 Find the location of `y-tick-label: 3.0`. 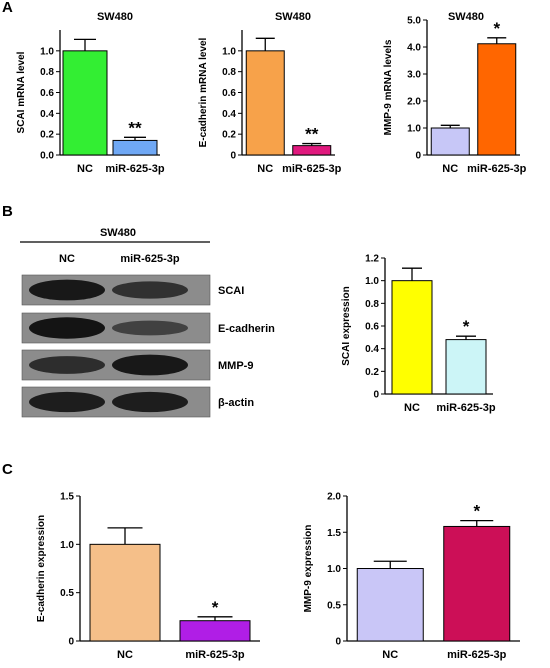

y-tick-label: 3.0 is located at coordinates (414, 75).